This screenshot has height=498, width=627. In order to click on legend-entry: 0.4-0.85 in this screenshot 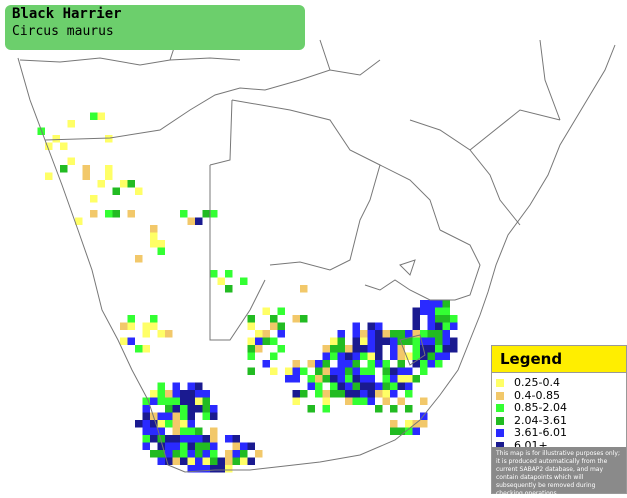, I will do `click(561, 395)`.